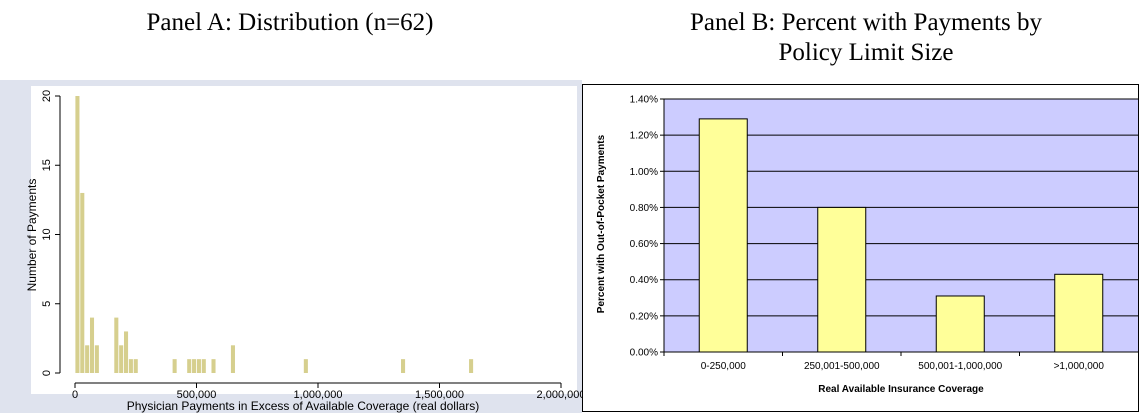 This screenshot has height=413, width=1142. I want to click on y-axis-title: Percent with Out-of-Pocket Payments, so click(601, 223).